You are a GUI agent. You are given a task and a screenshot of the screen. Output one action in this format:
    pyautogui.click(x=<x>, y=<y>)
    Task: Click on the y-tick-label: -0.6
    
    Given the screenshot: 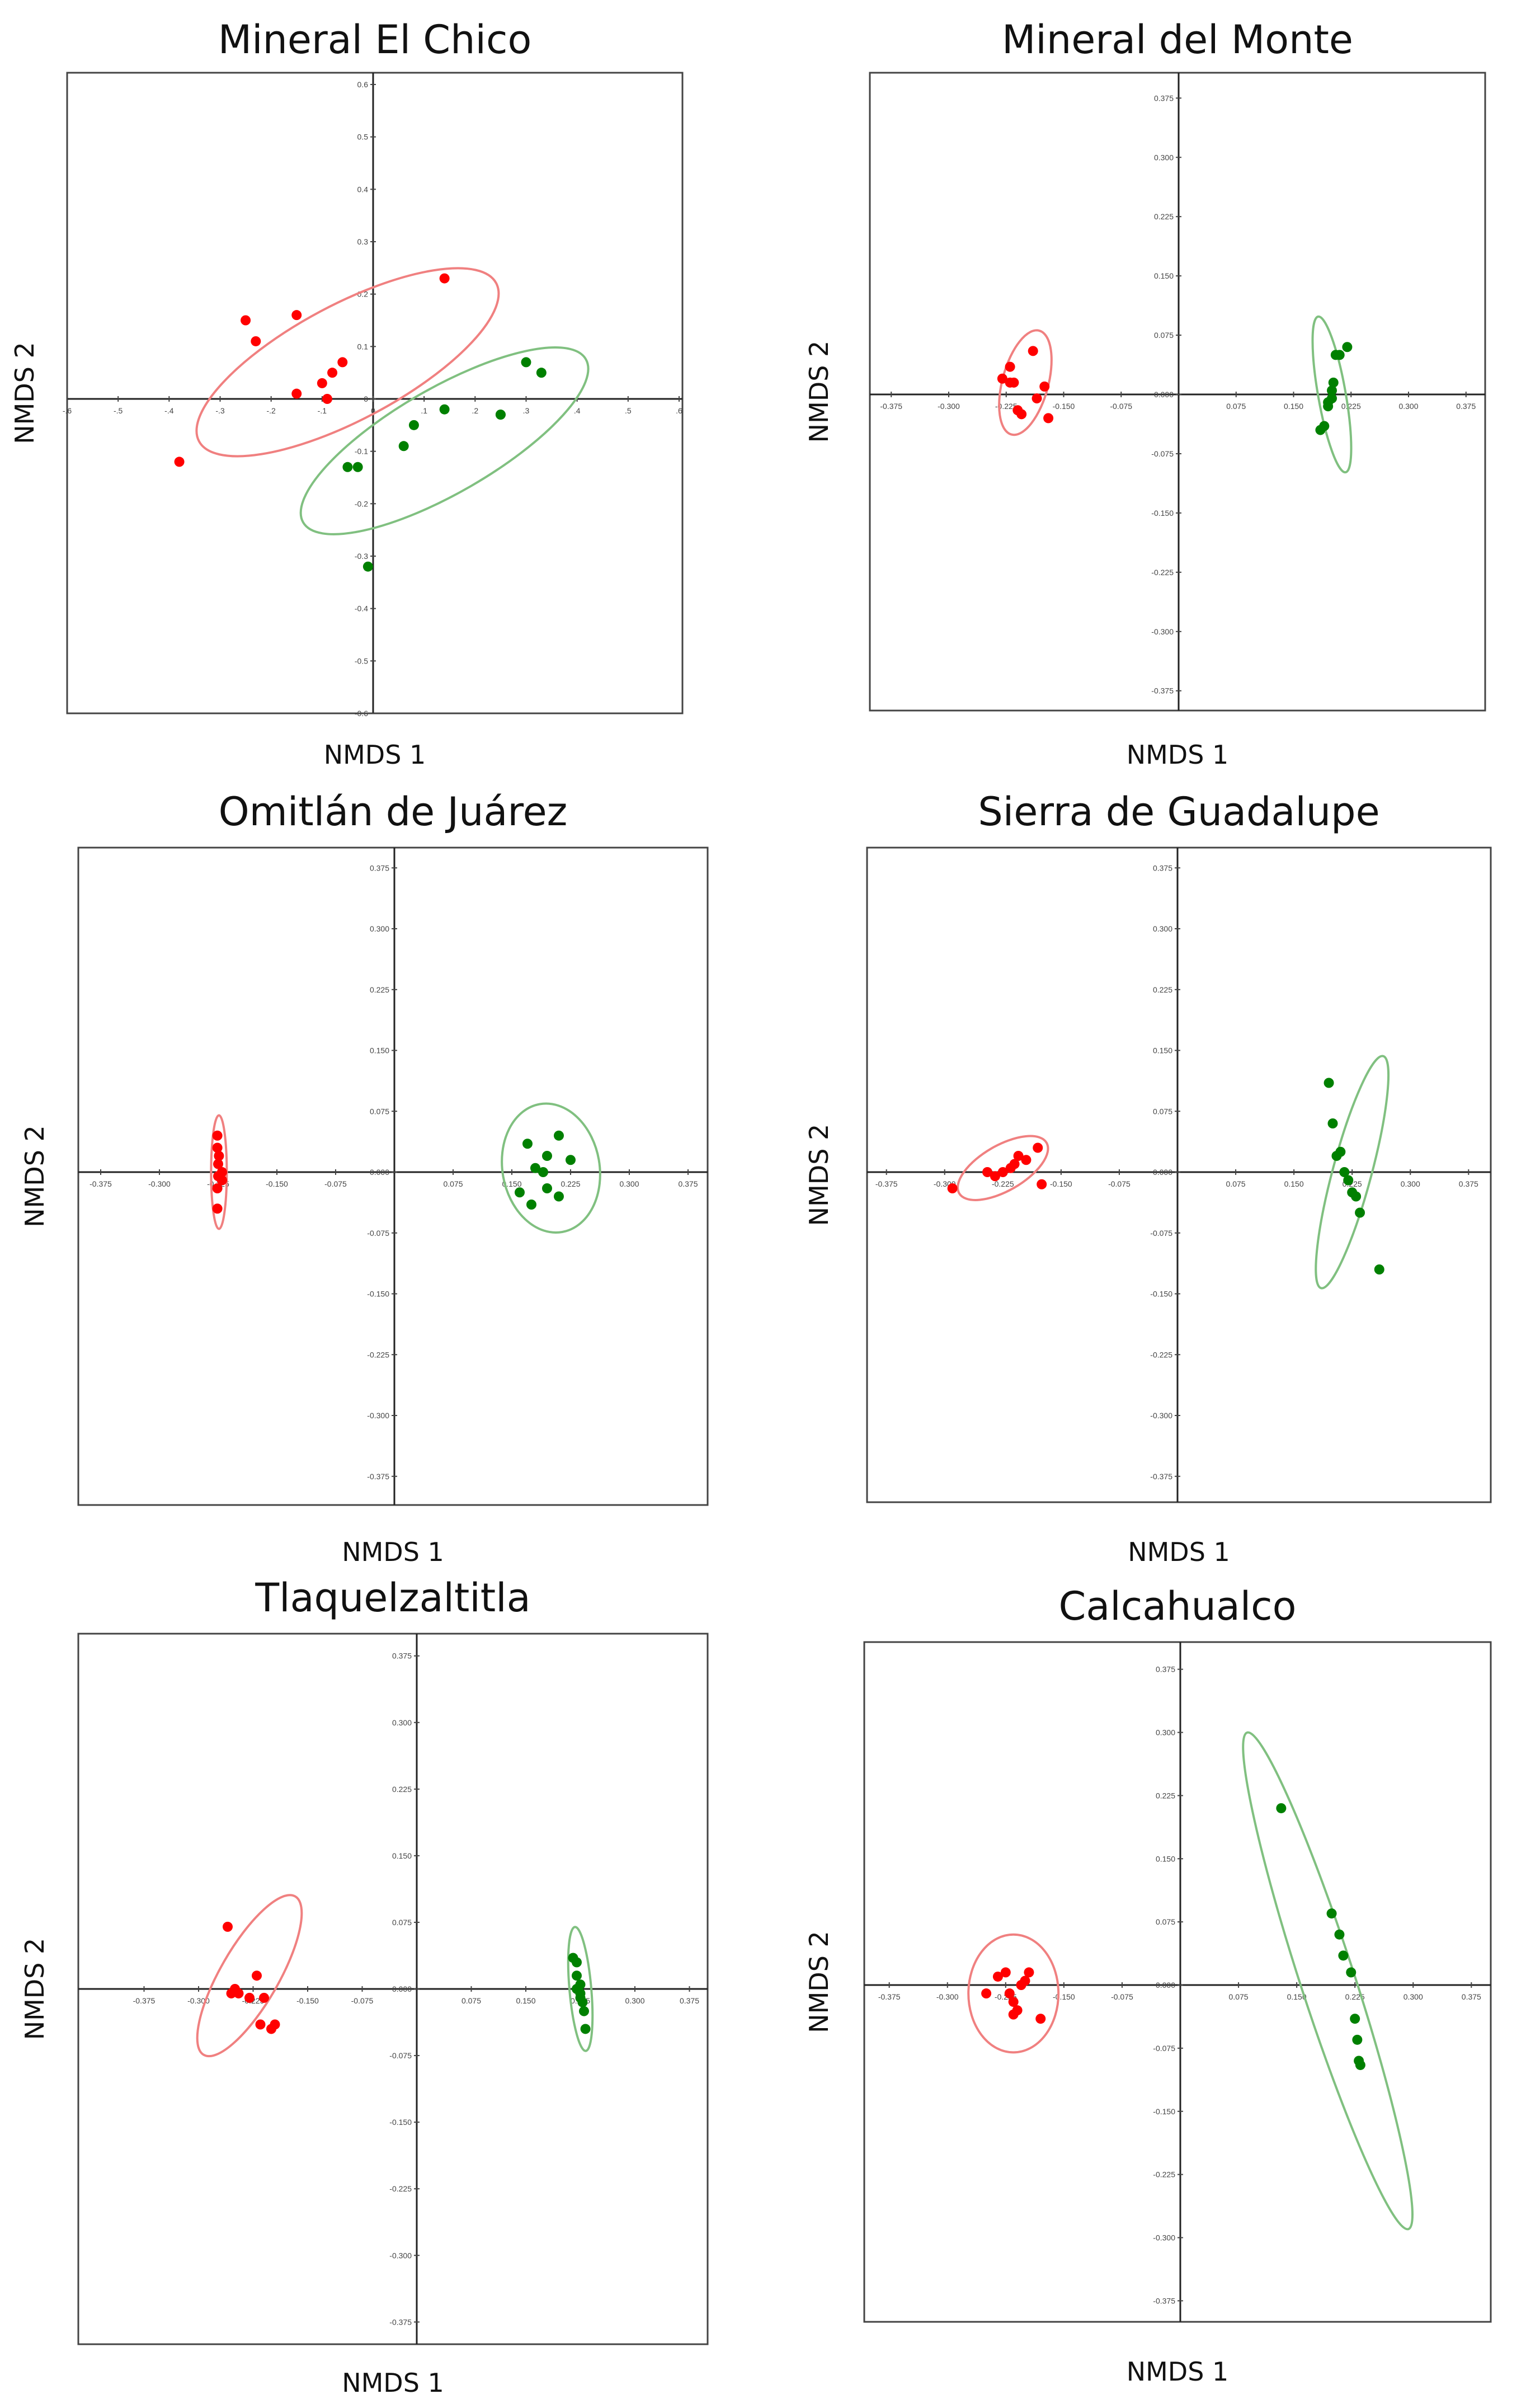 What is the action you would take?
    pyautogui.click(x=361, y=713)
    